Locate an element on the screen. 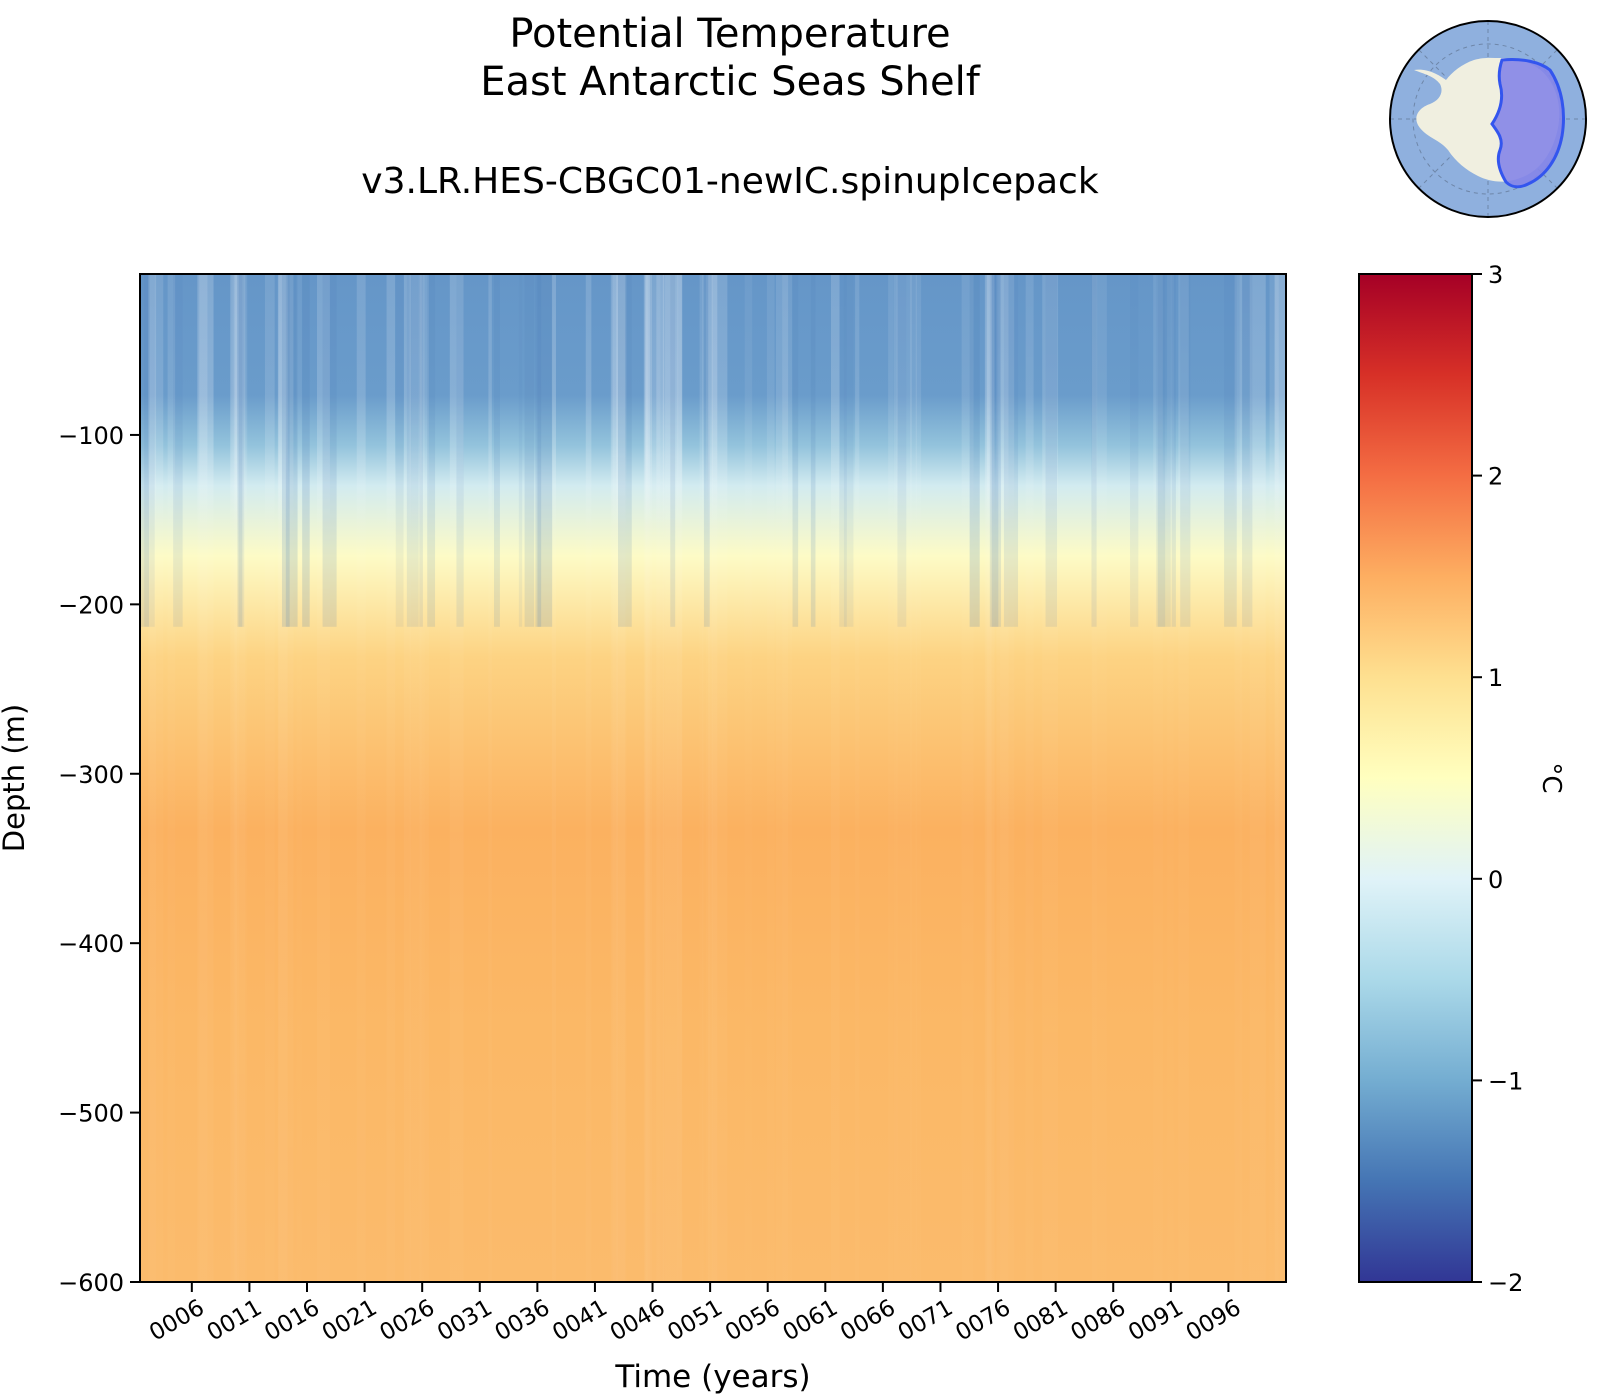 The image size is (1600, 1400). x-tick-label: 0026 is located at coordinates (407, 1321).